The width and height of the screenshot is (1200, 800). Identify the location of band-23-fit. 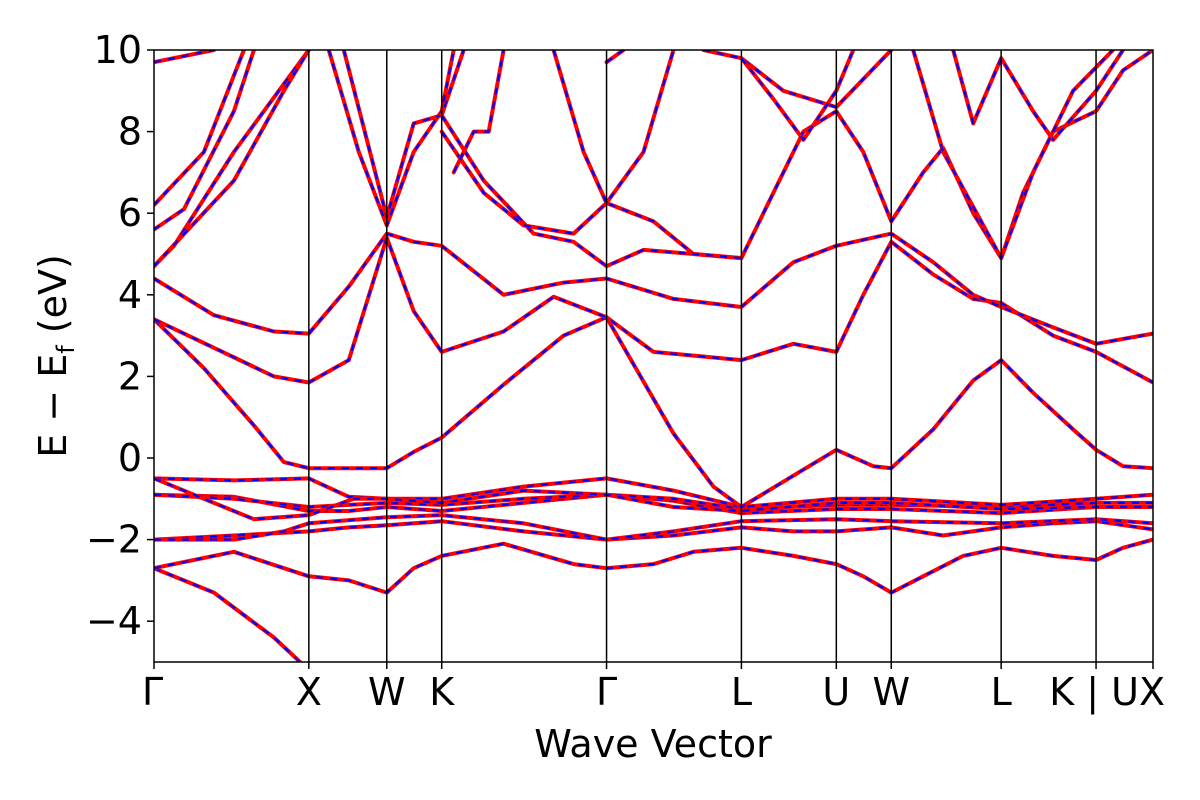
(615, 57).